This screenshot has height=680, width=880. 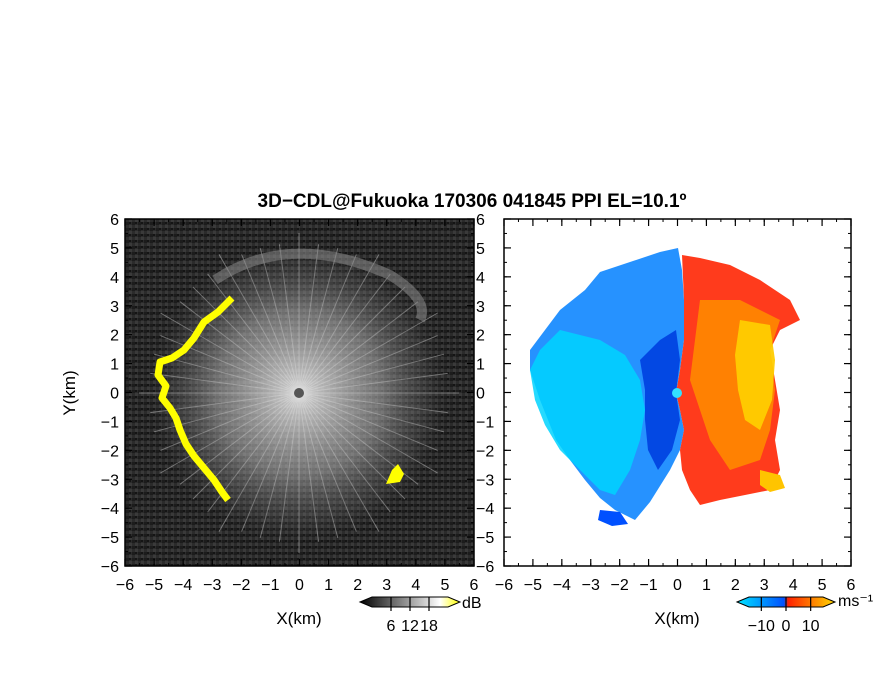 I want to click on colorbar-tick-label: 10, so click(x=811, y=626).